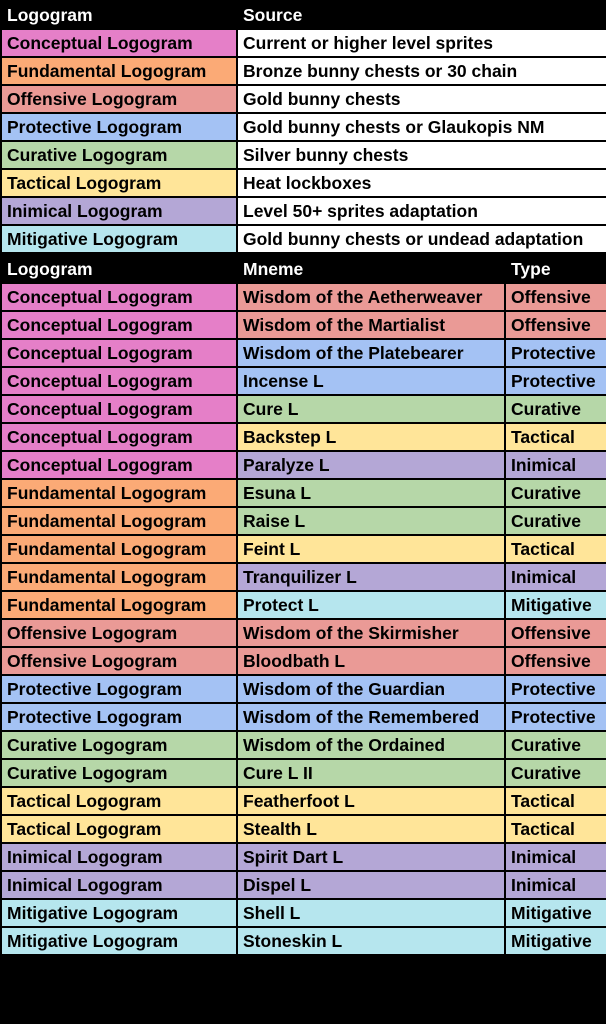  I want to click on mnemes-header-row: Logogram Mneme Type, so click(303, 269).